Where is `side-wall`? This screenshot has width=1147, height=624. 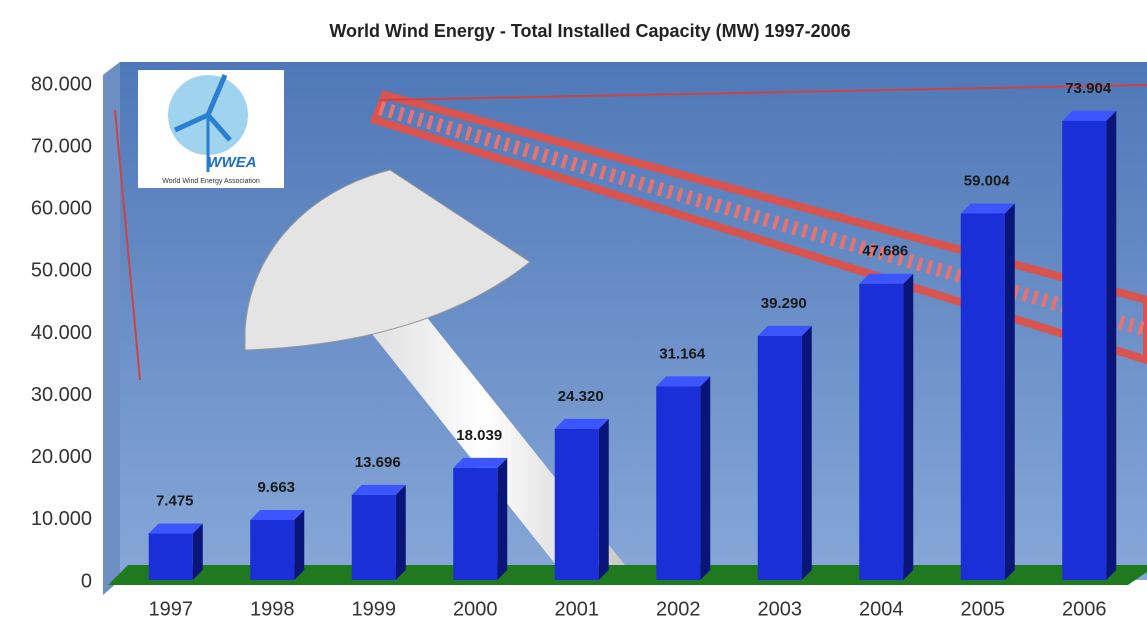 side-wall is located at coordinates (111, 328).